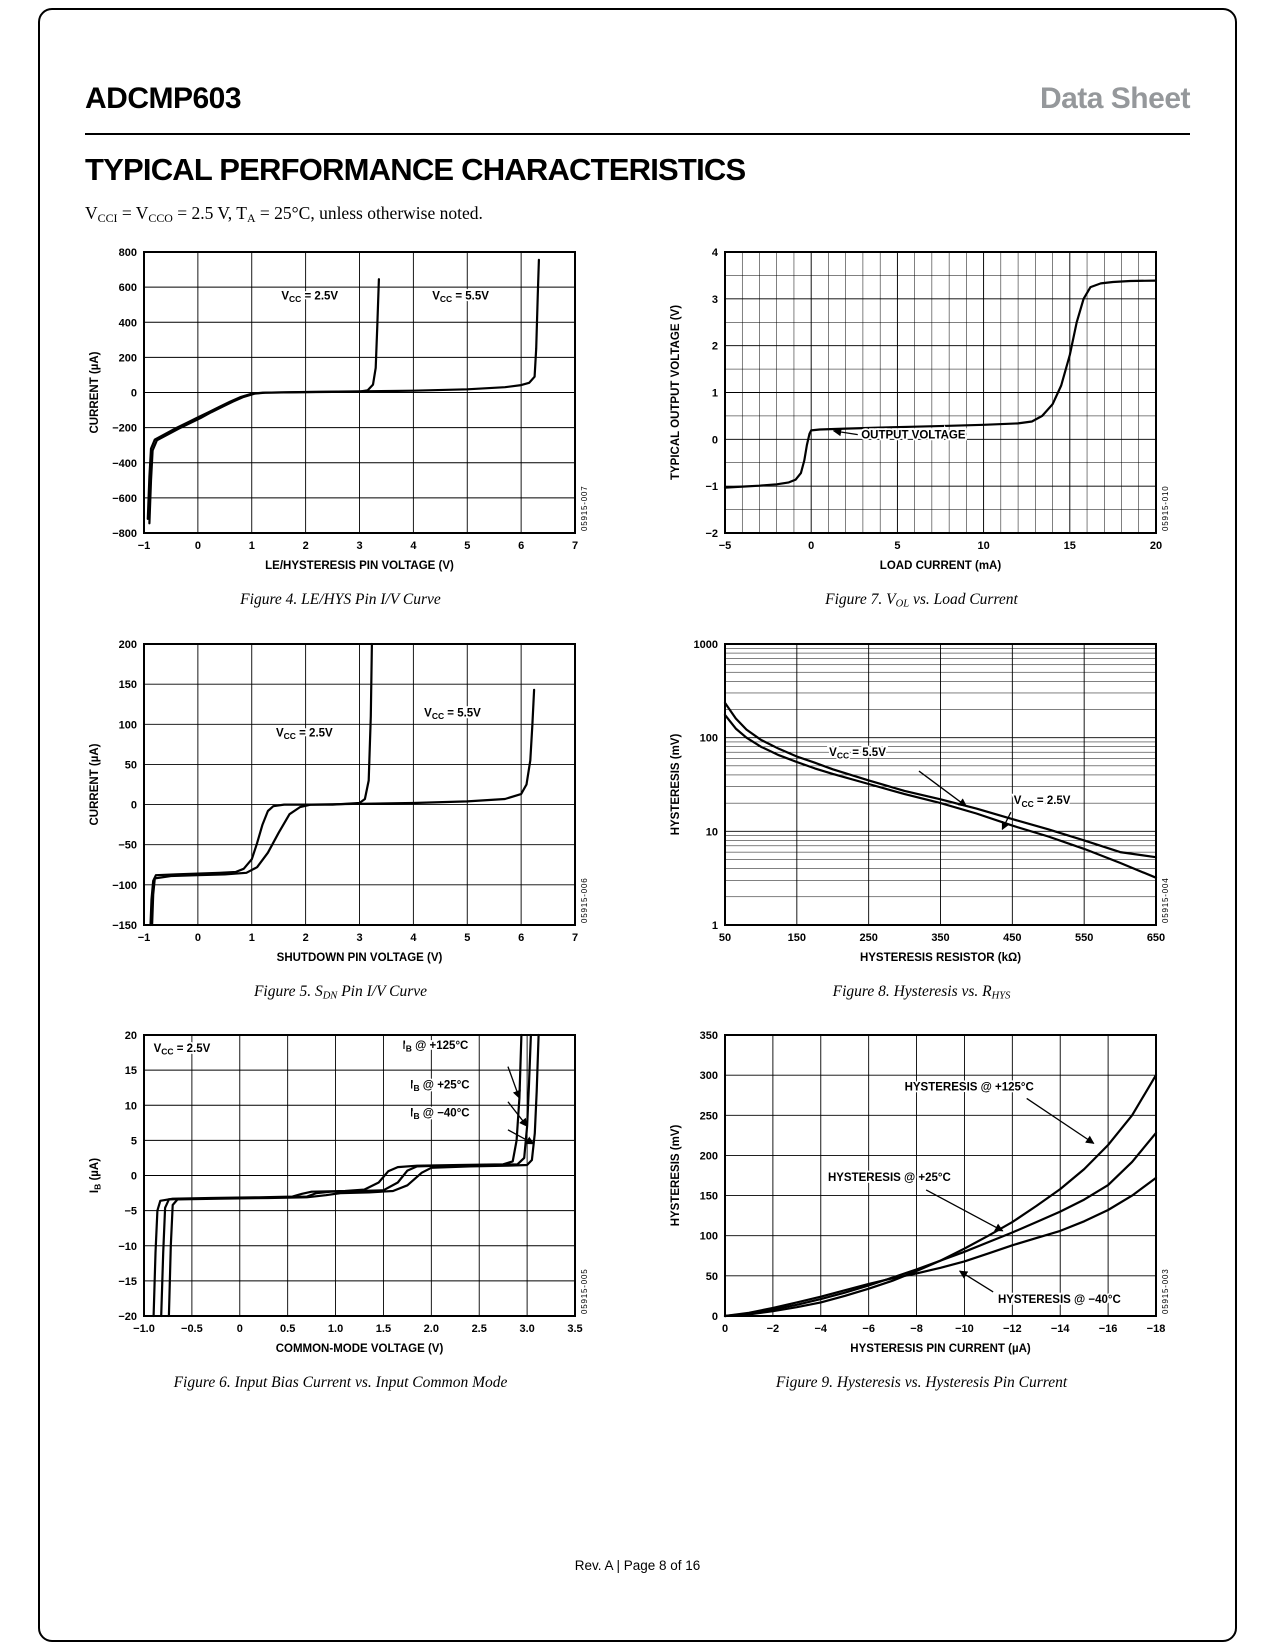 Image resolution: width=1275 pixels, height=1650 pixels. Describe the element at coordinates (725, 938) in the screenshot. I see `x-tick-label: 50` at that location.